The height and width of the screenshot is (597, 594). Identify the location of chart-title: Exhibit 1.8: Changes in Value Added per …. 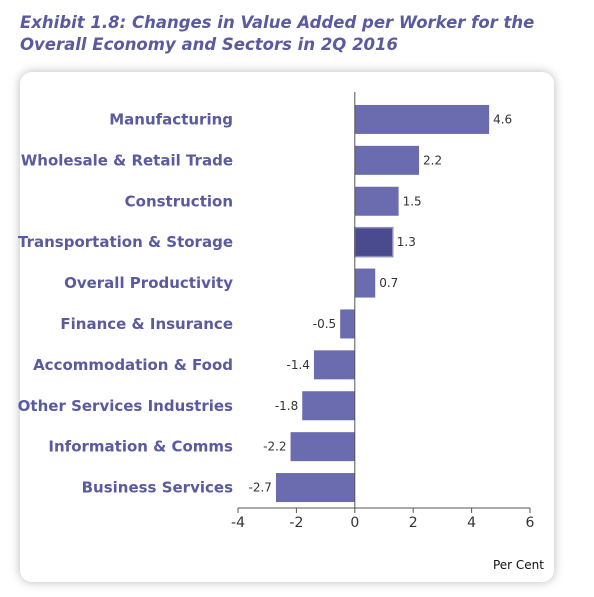
(277, 33).